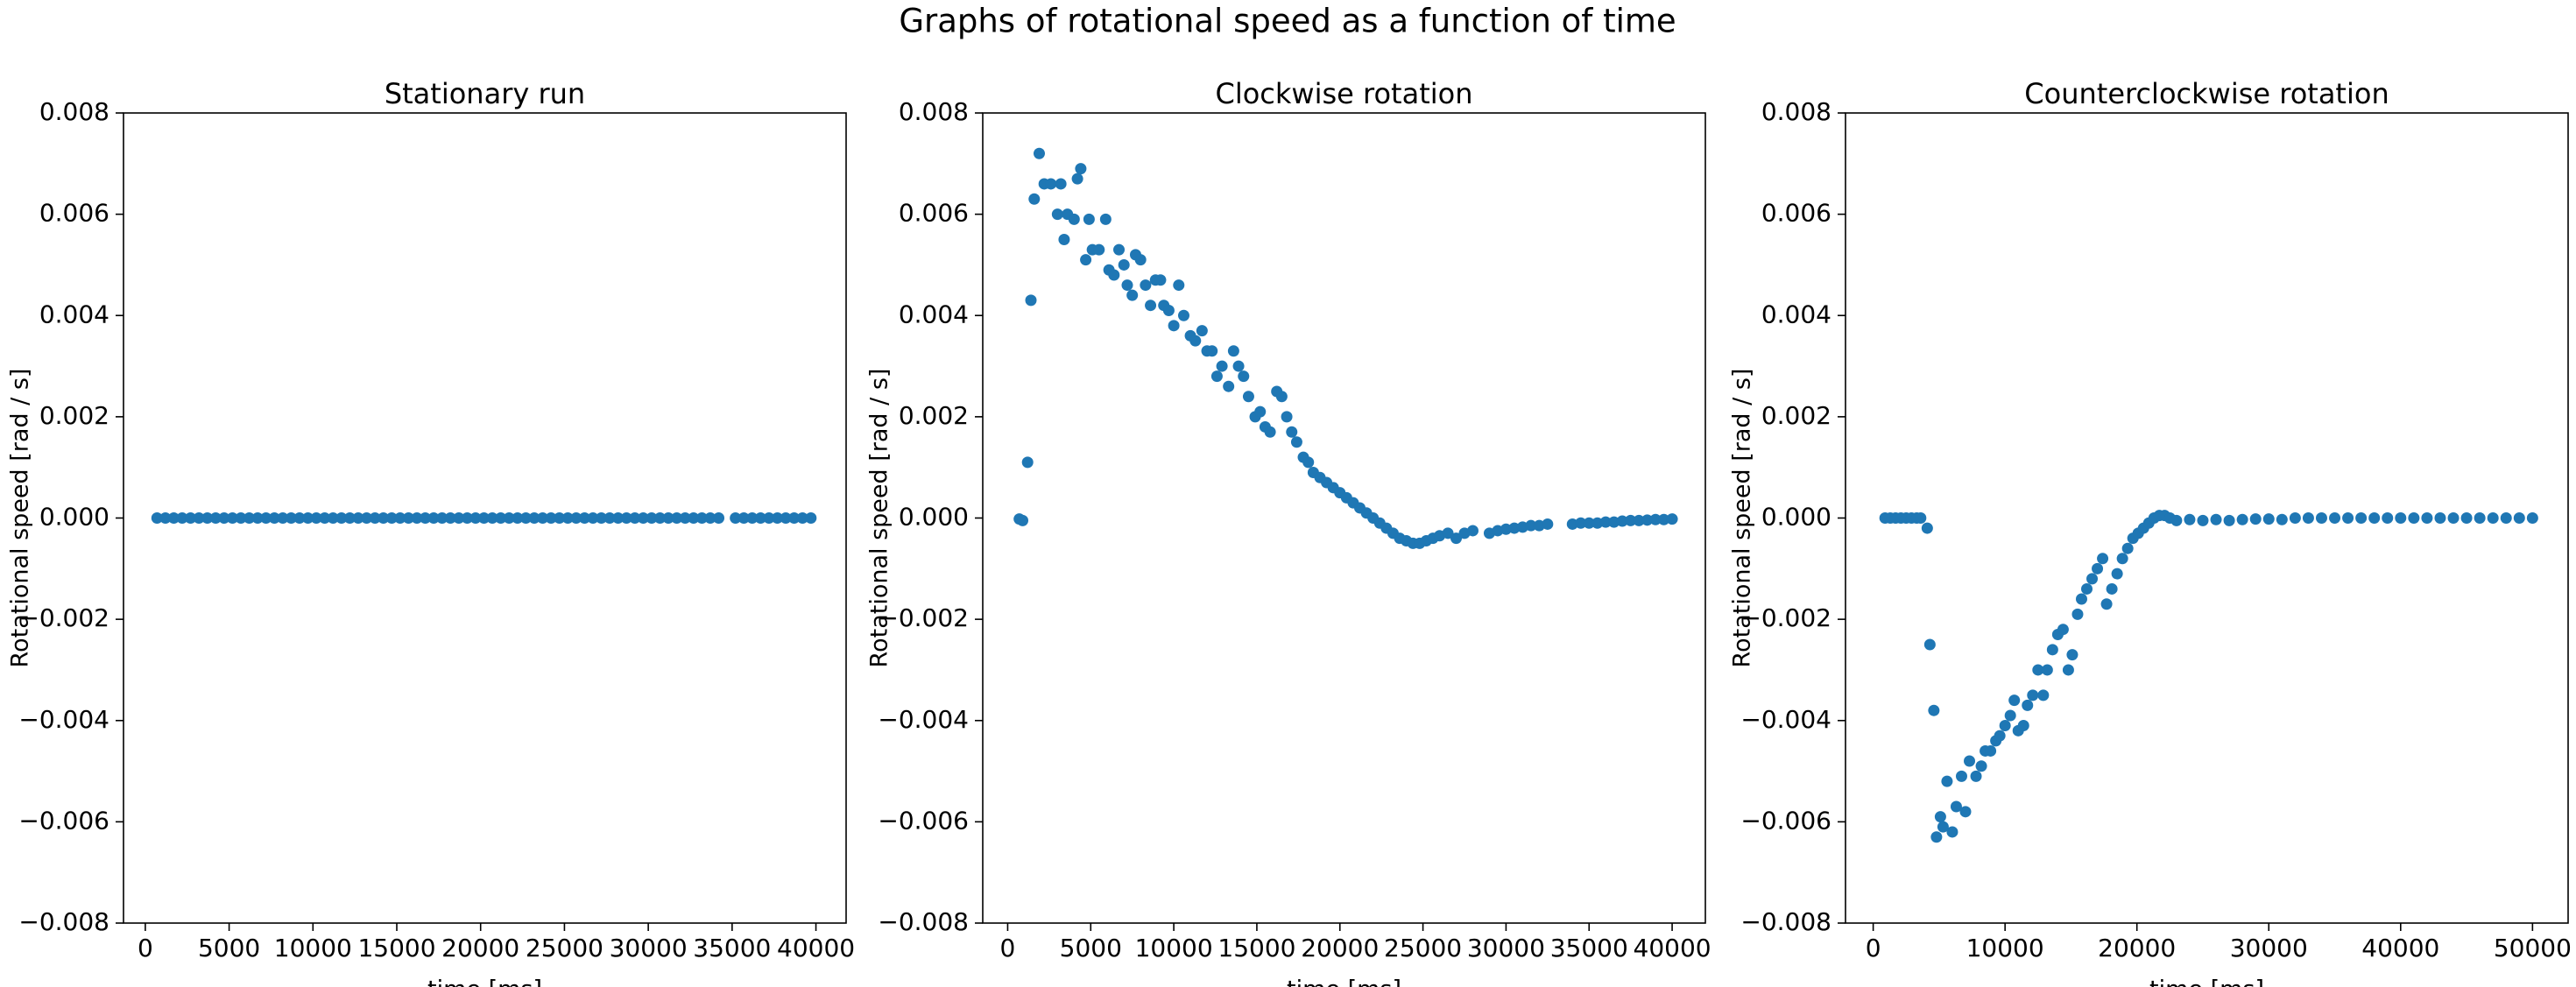 This screenshot has height=987, width=2576. Describe the element at coordinates (64, 820) in the screenshot. I see `y-tick-label: −0.006` at that location.